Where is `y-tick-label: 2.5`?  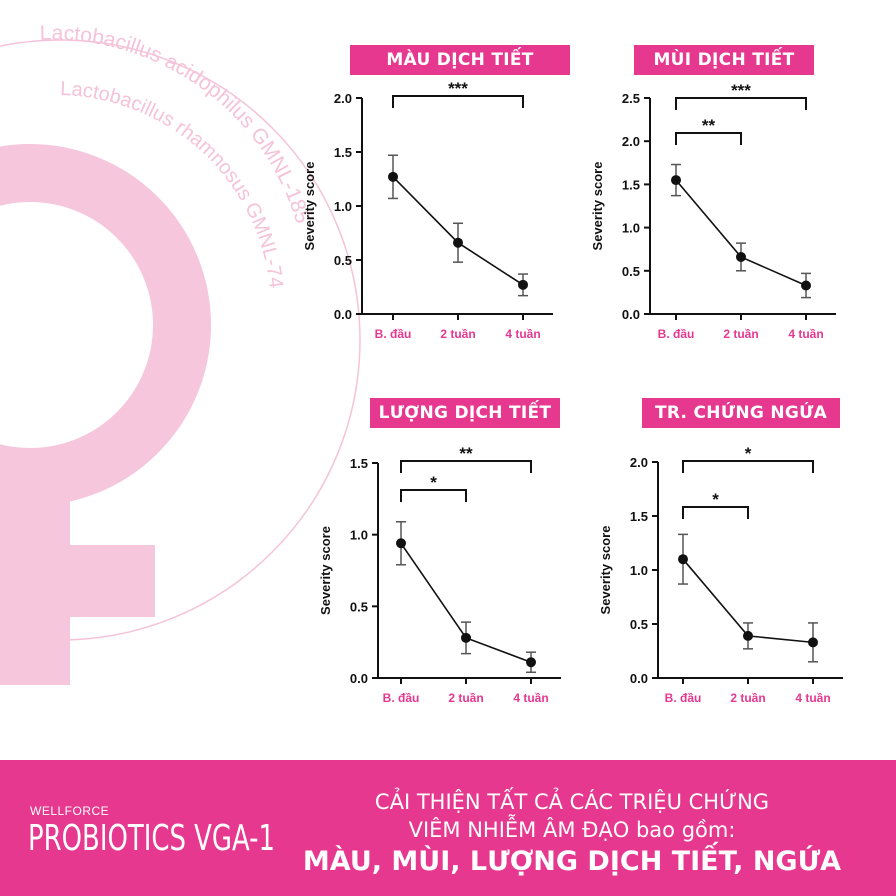
y-tick-label: 2.5 is located at coordinates (631, 98).